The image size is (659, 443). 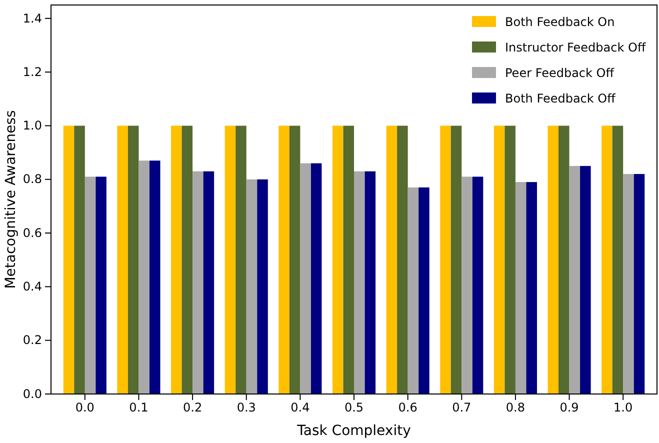 I want to click on y-tick-label: 1.0, so click(x=32, y=125).